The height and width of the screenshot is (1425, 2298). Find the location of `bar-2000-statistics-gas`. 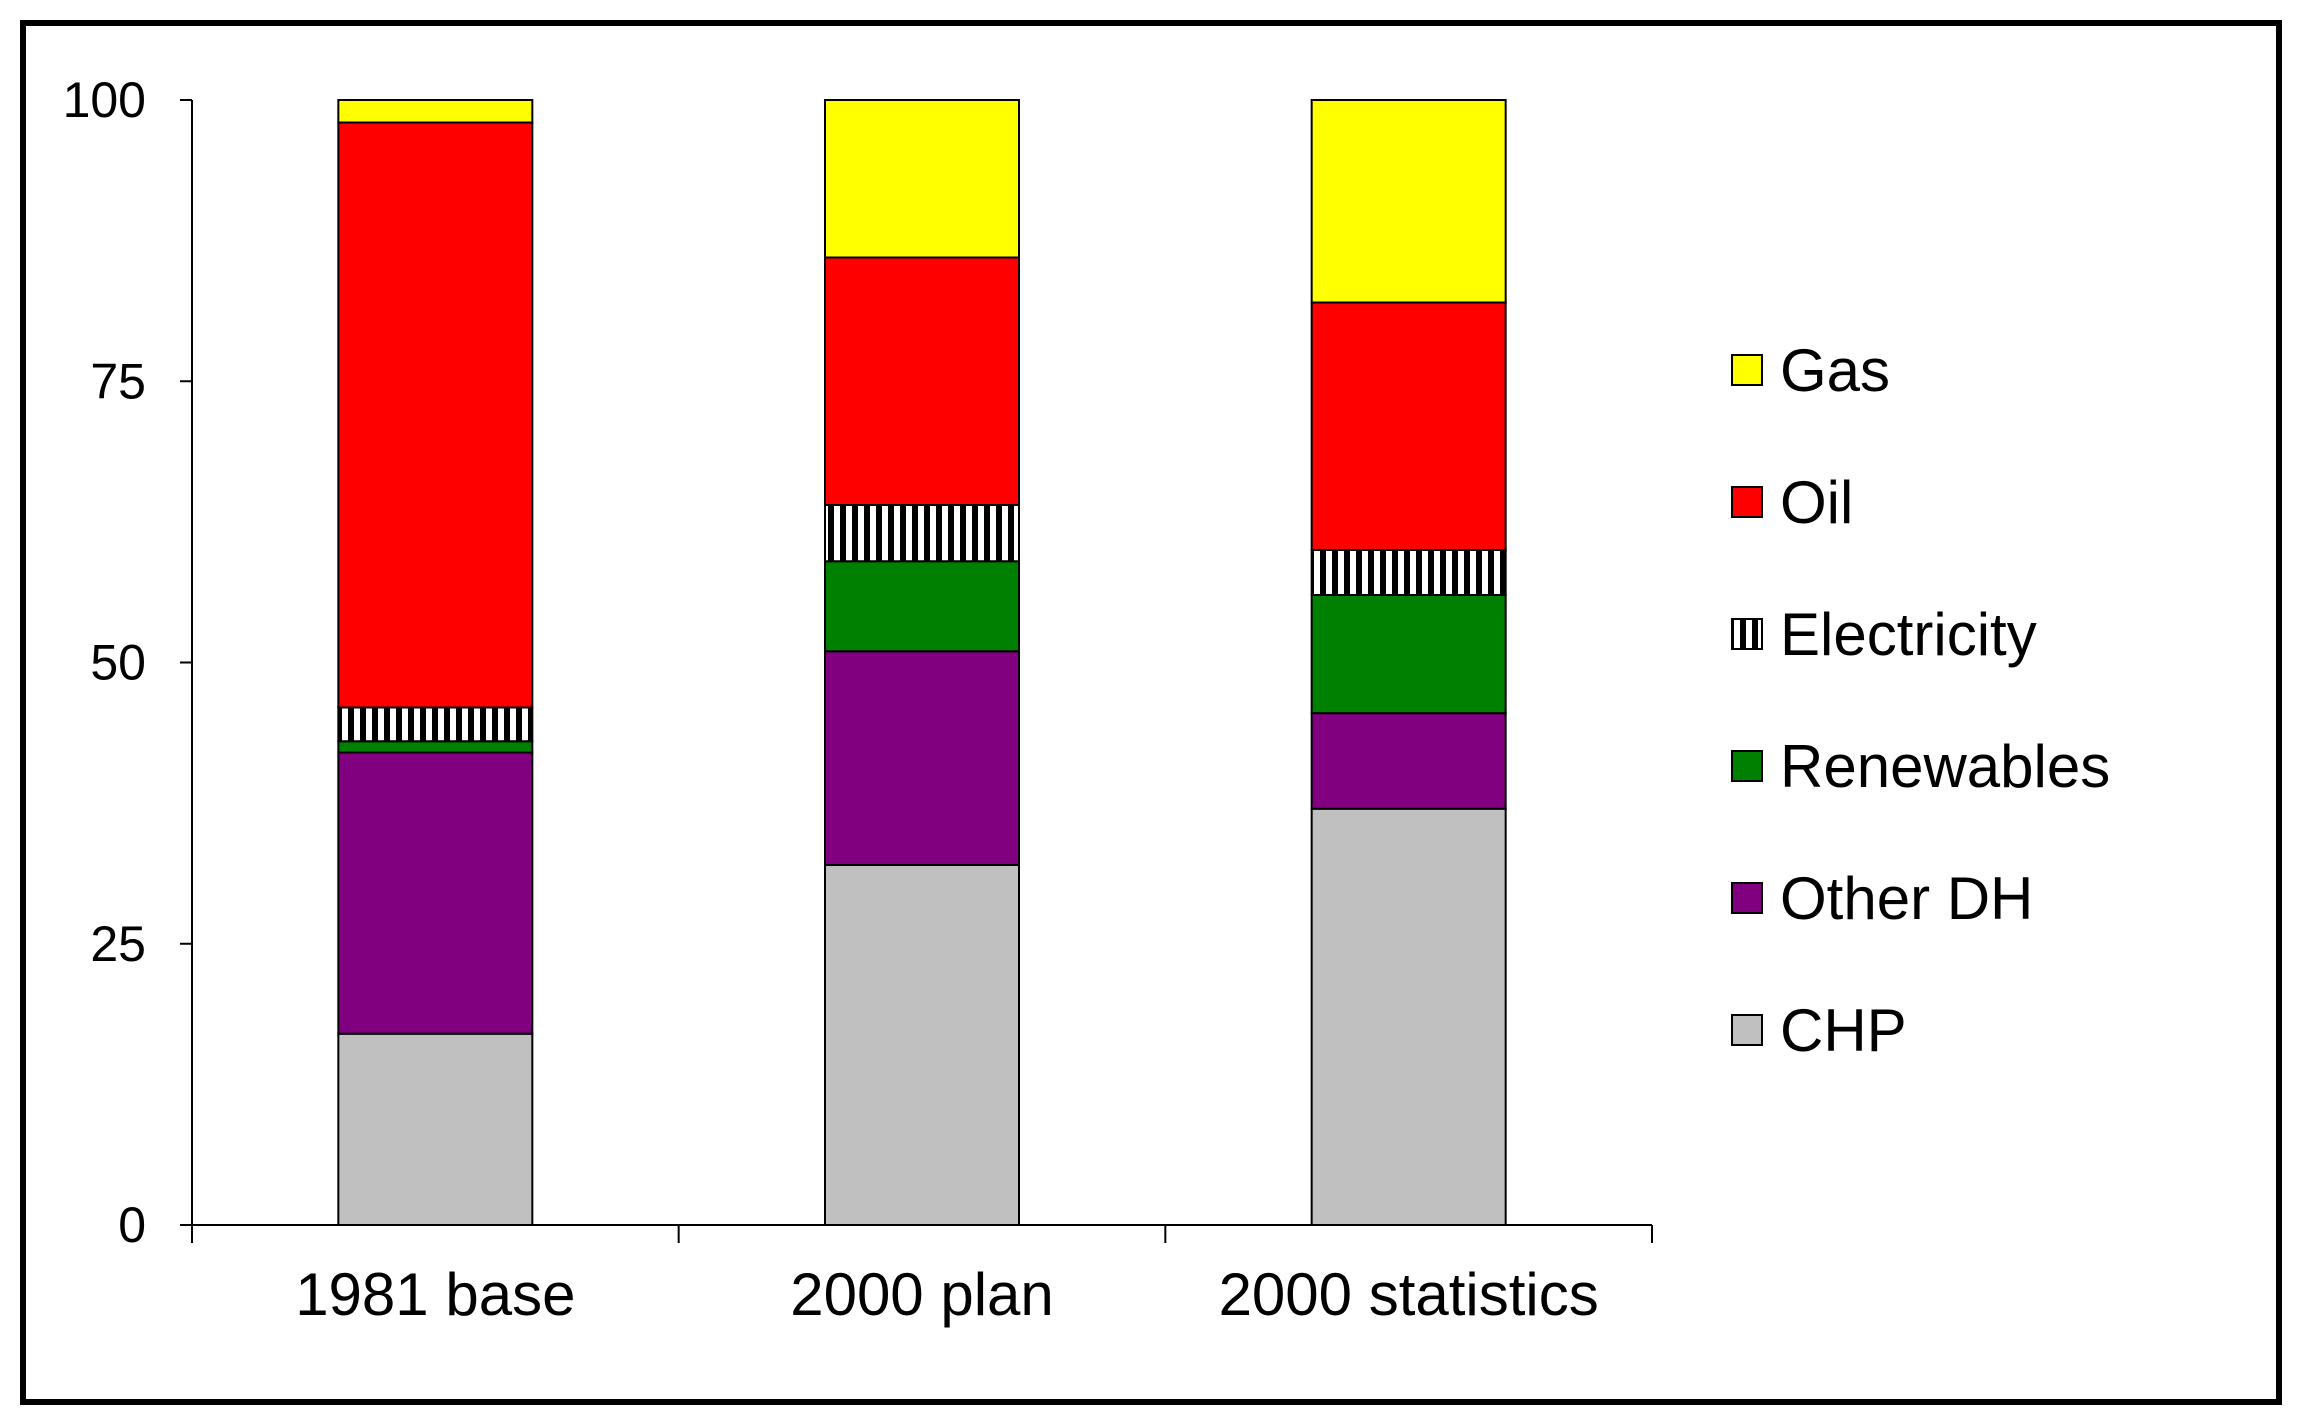

bar-2000-statistics-gas is located at coordinates (1408, 201).